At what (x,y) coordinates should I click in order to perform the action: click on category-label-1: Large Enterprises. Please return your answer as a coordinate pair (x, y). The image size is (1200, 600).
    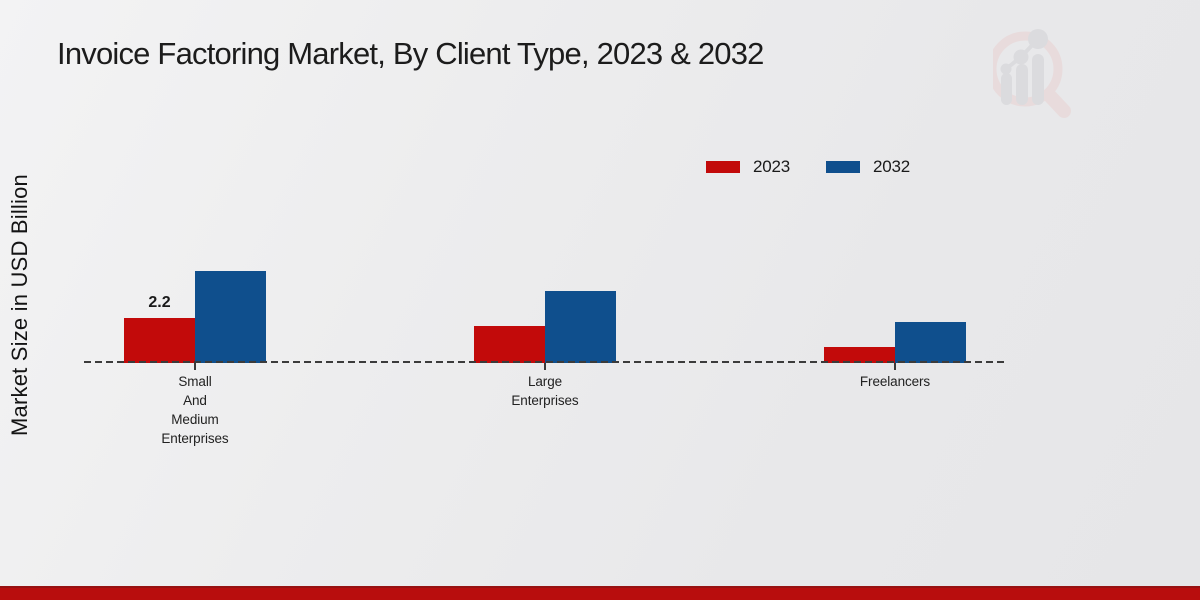
    Looking at the image, I should click on (545, 391).